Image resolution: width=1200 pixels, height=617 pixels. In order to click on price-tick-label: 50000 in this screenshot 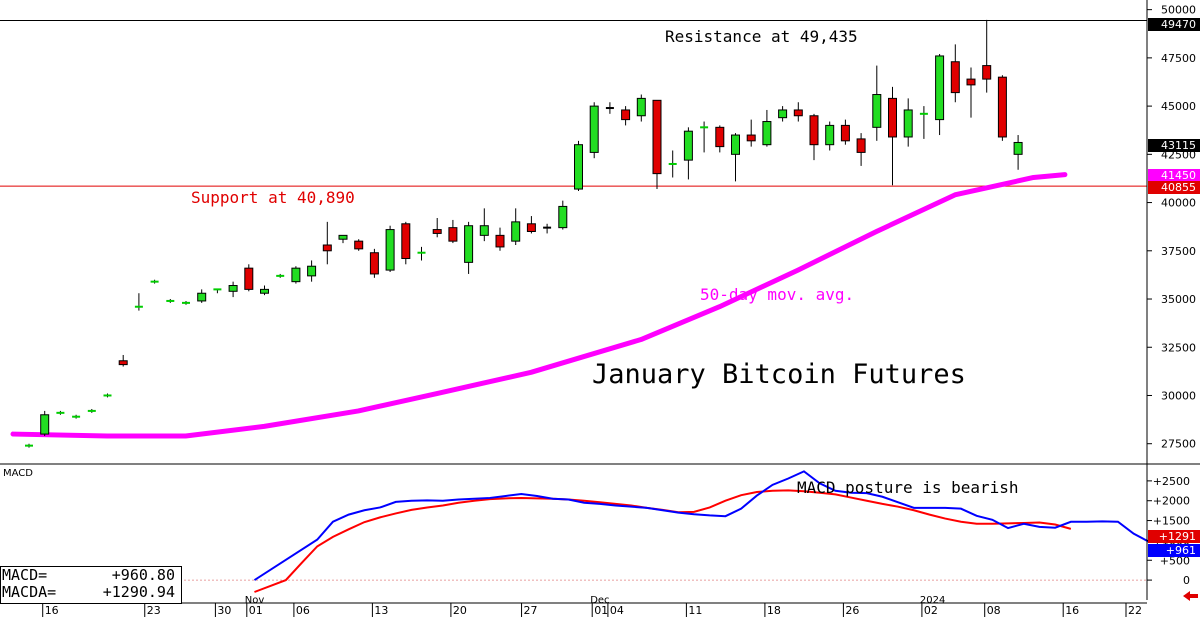, I will do `click(1178, 10)`.